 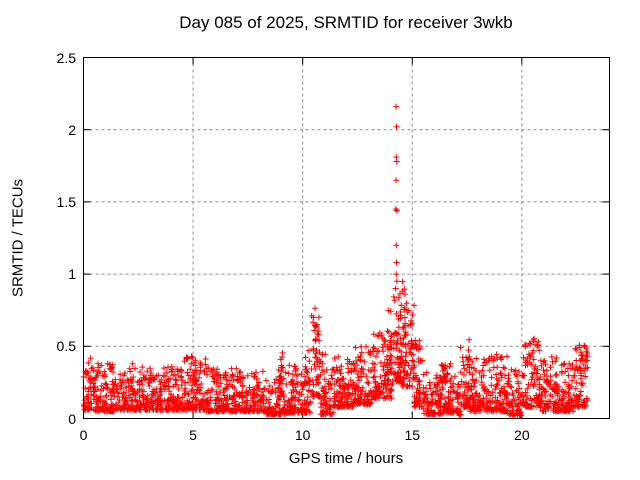 I want to click on y-tick-label-2: 1, so click(x=72, y=274).